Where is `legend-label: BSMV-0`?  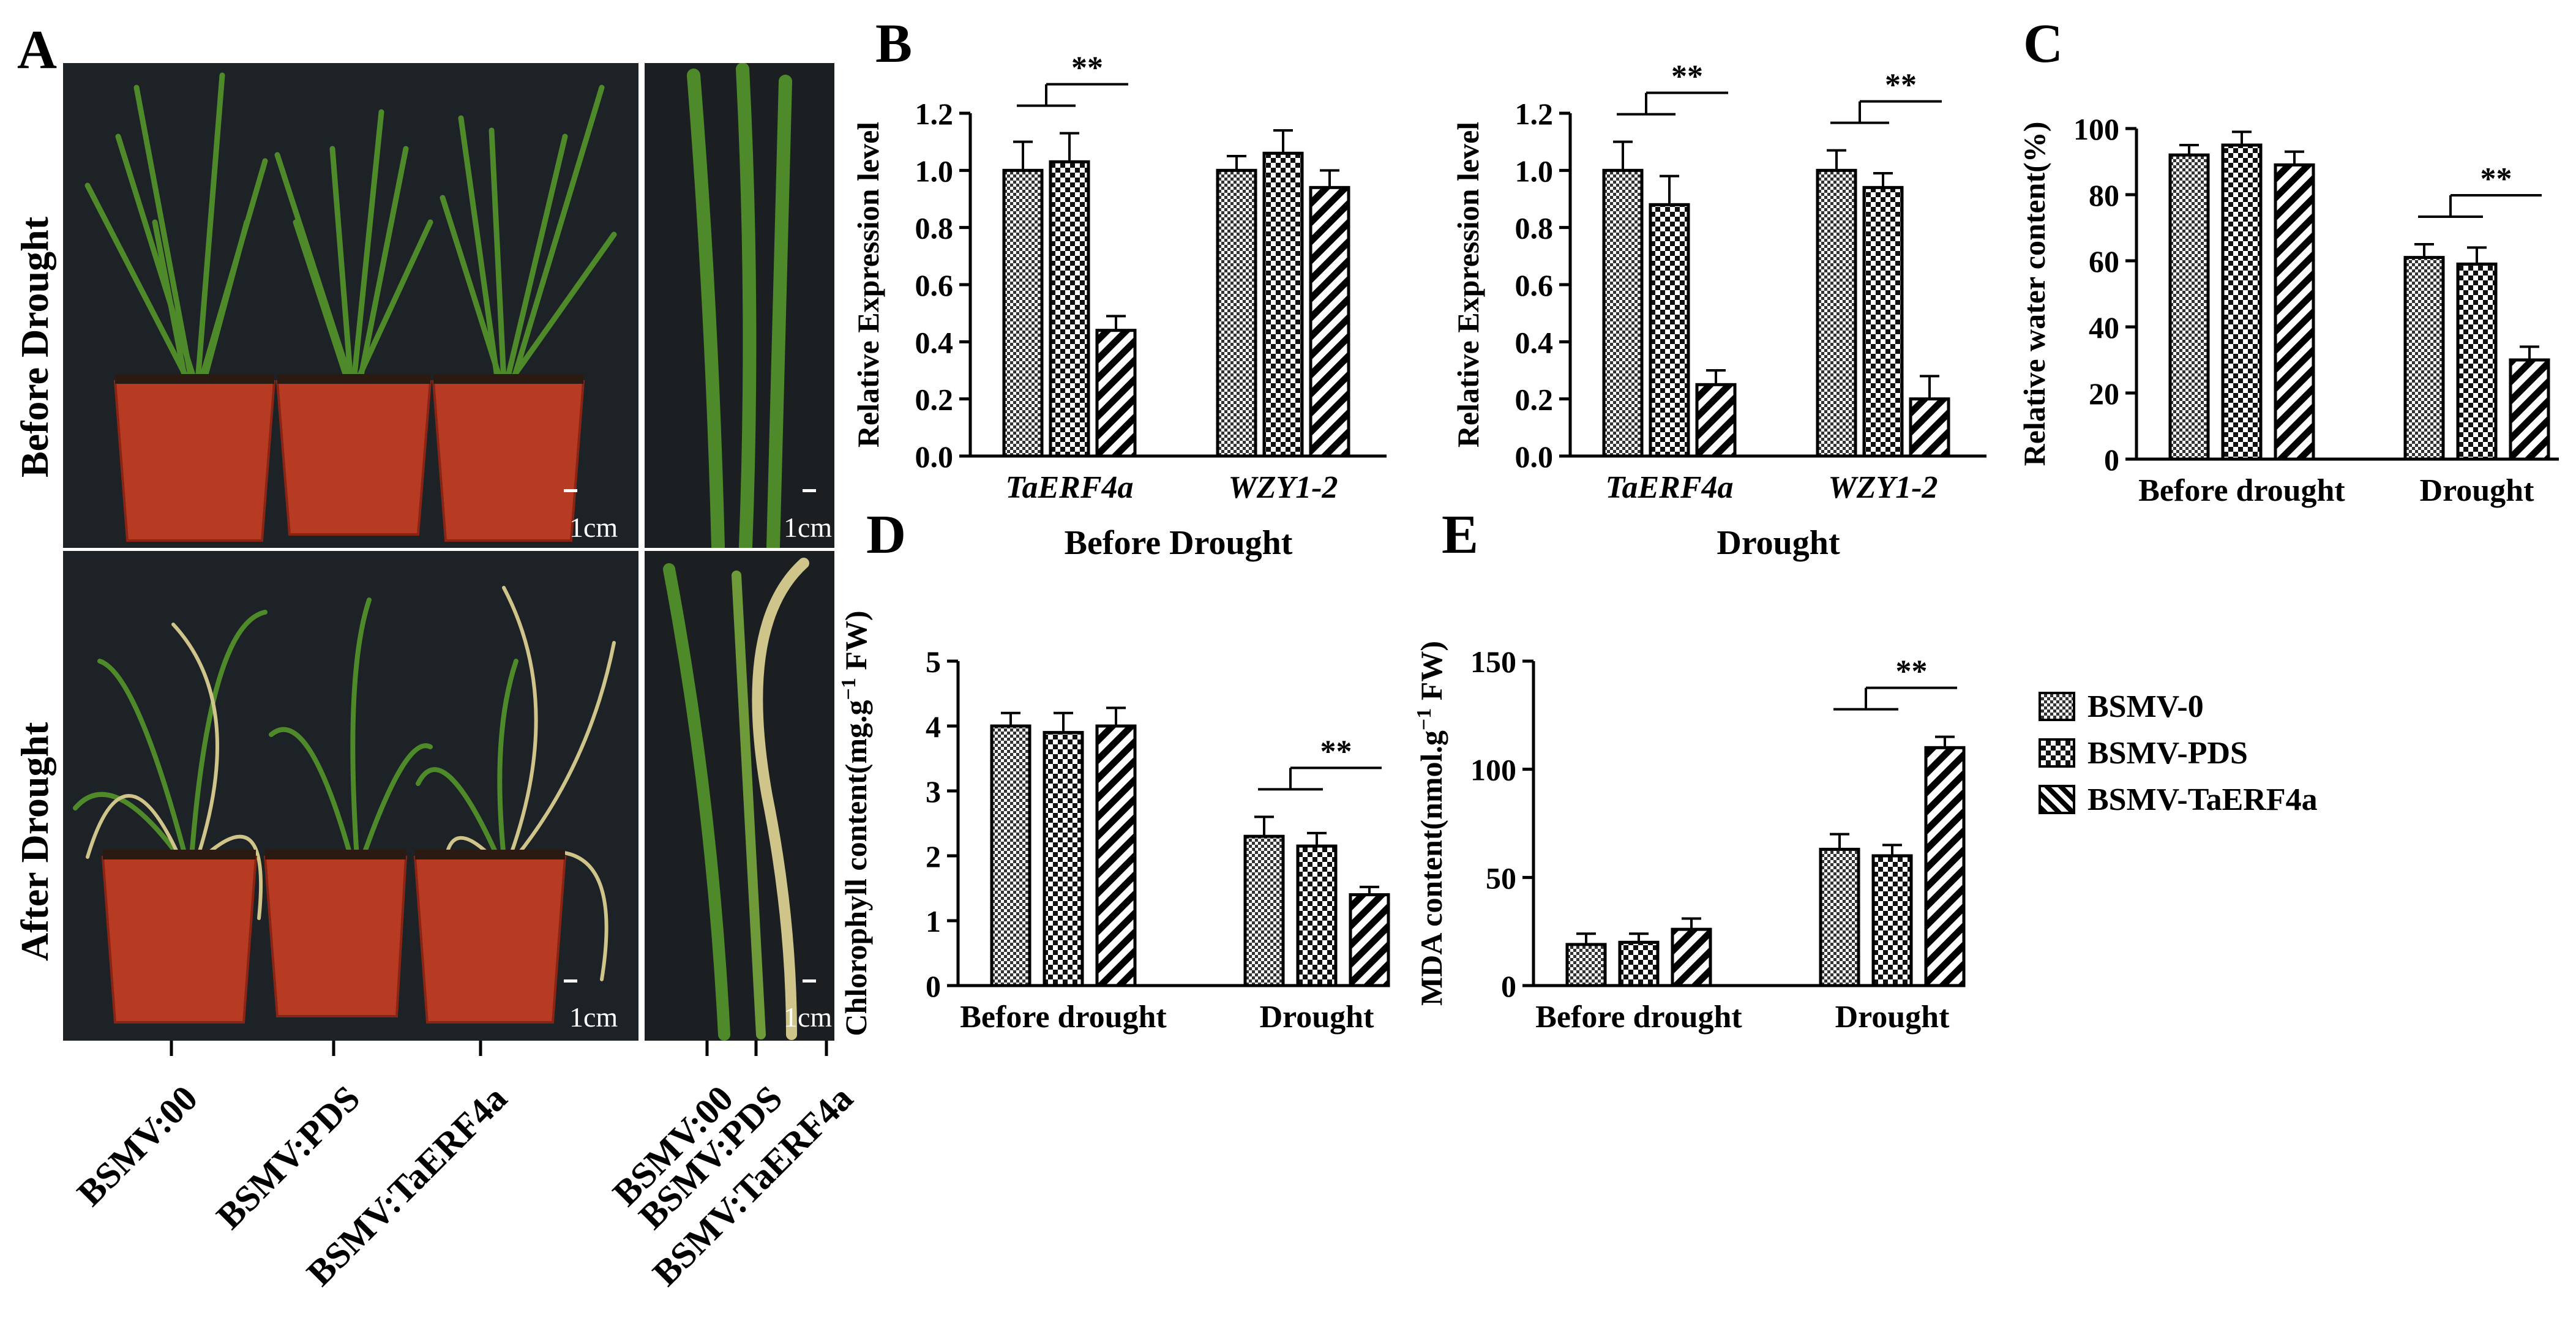
legend-label: BSMV-0 is located at coordinates (2145, 706).